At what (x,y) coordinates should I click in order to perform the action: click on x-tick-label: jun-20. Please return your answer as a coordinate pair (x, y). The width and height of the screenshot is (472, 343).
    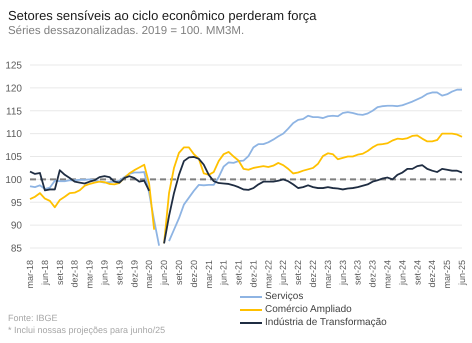
    Looking at the image, I should click on (164, 273).